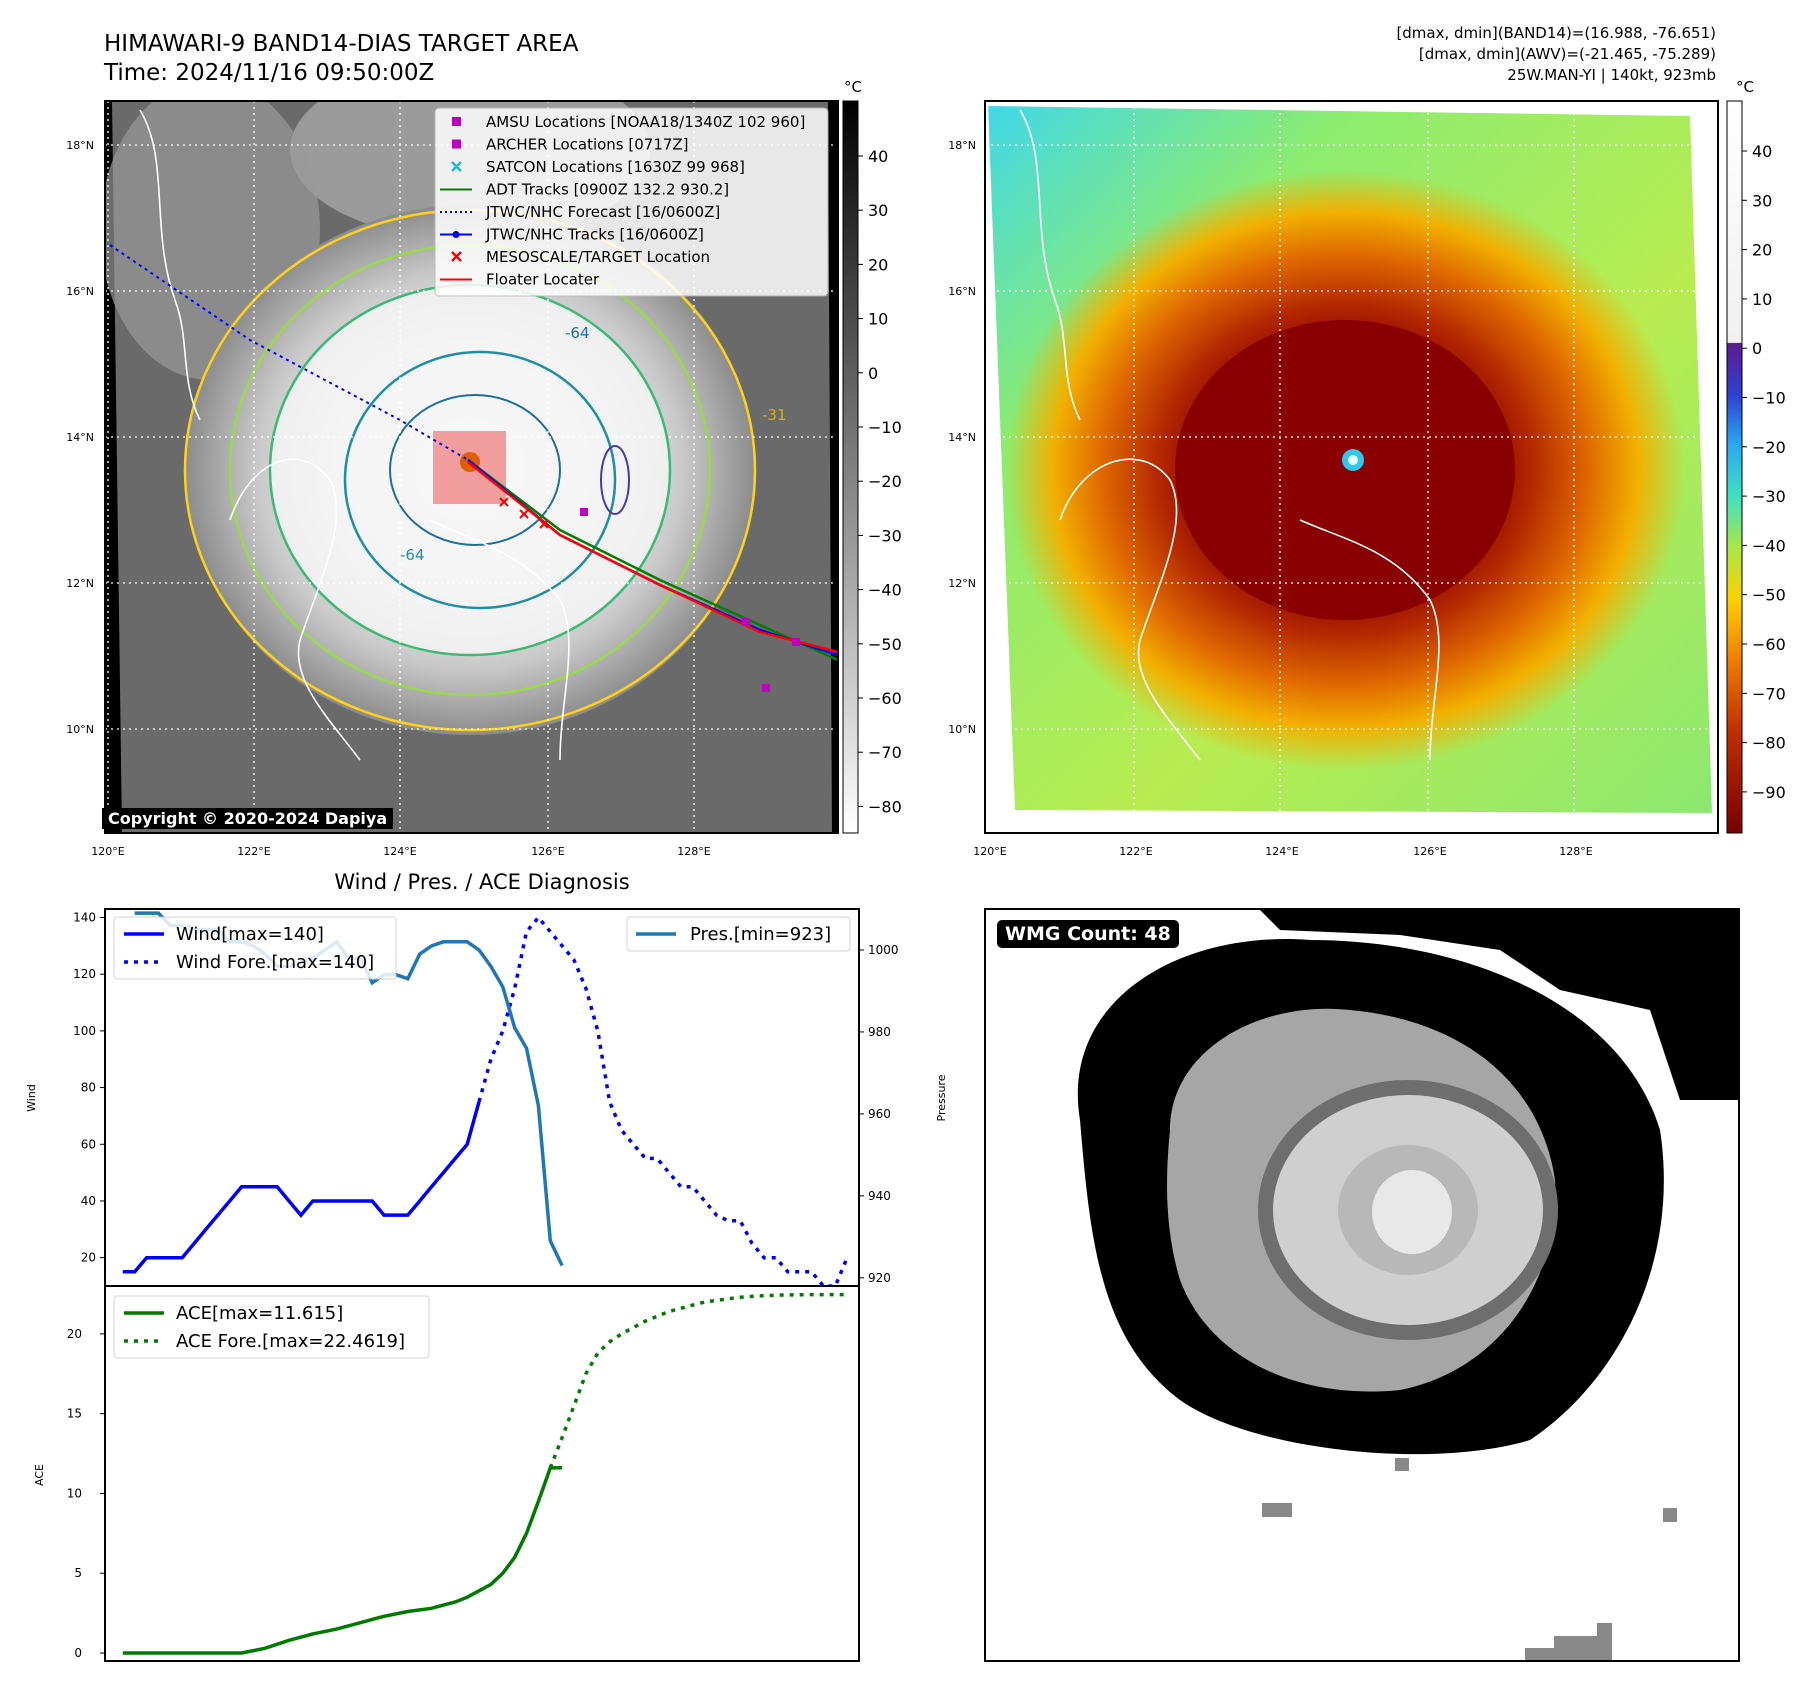 The height and width of the screenshot is (1690, 1797). I want to click on pressure-tick-label: 960, so click(879, 1114).